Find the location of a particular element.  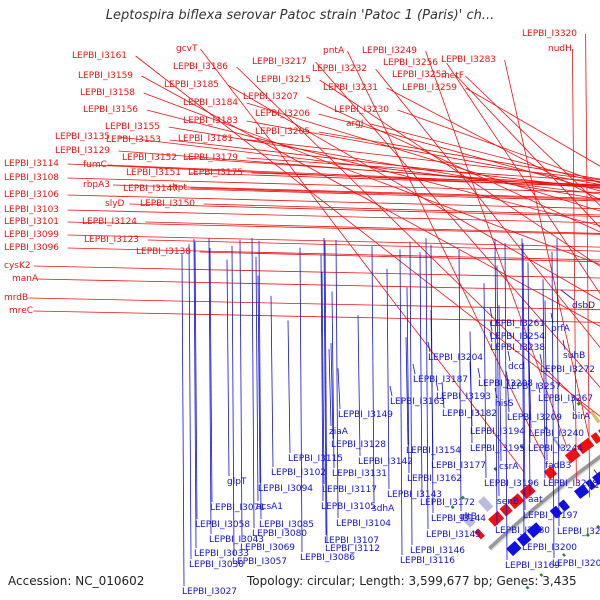

reverse-gene-label: hisS is located at coordinates (504, 404).